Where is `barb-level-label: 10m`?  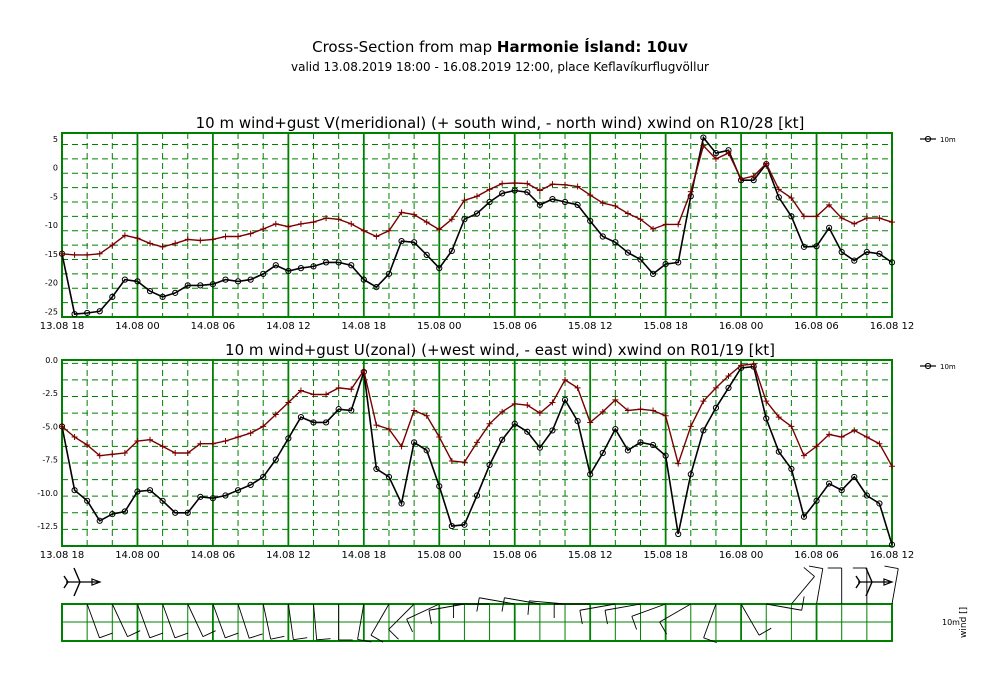
barb-level-label: 10m is located at coordinates (951, 622).